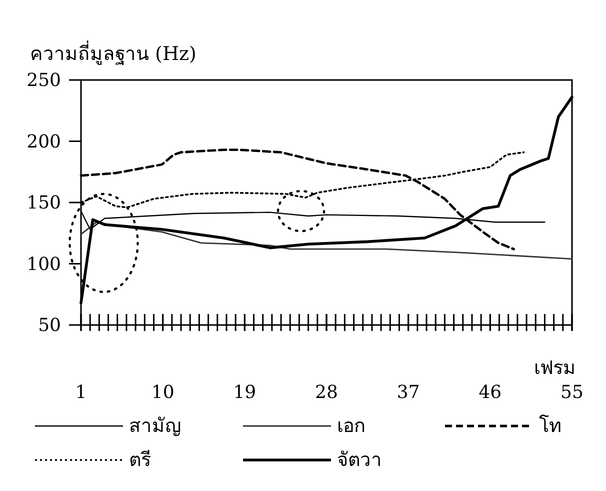 The width and height of the screenshot is (606, 491). What do you see at coordinates (43, 141) in the screenshot?
I see `y-tick-label: 200` at bounding box center [43, 141].